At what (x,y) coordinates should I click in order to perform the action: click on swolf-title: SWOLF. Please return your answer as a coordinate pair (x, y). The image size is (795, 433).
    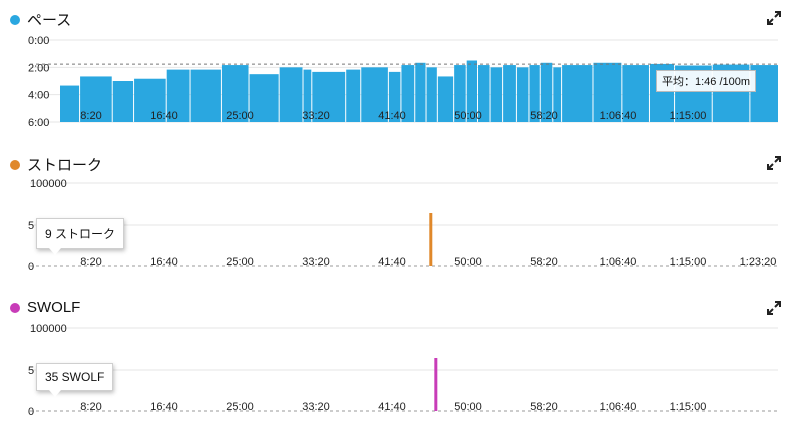
    Looking at the image, I should click on (45, 307).